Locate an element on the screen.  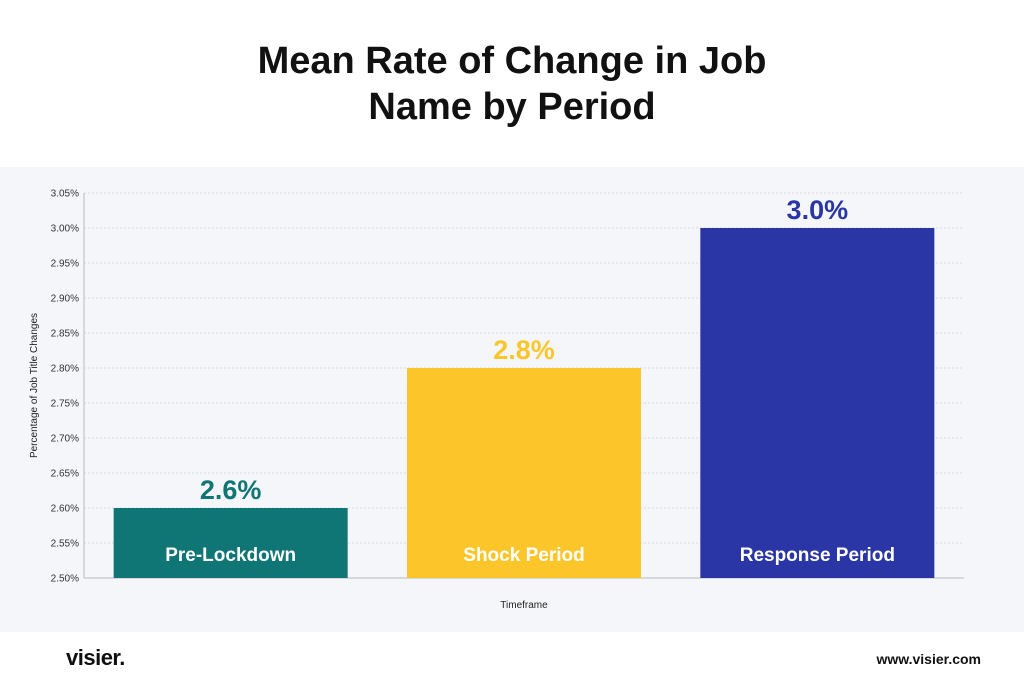
category-label: Response Period is located at coordinates (817, 555).